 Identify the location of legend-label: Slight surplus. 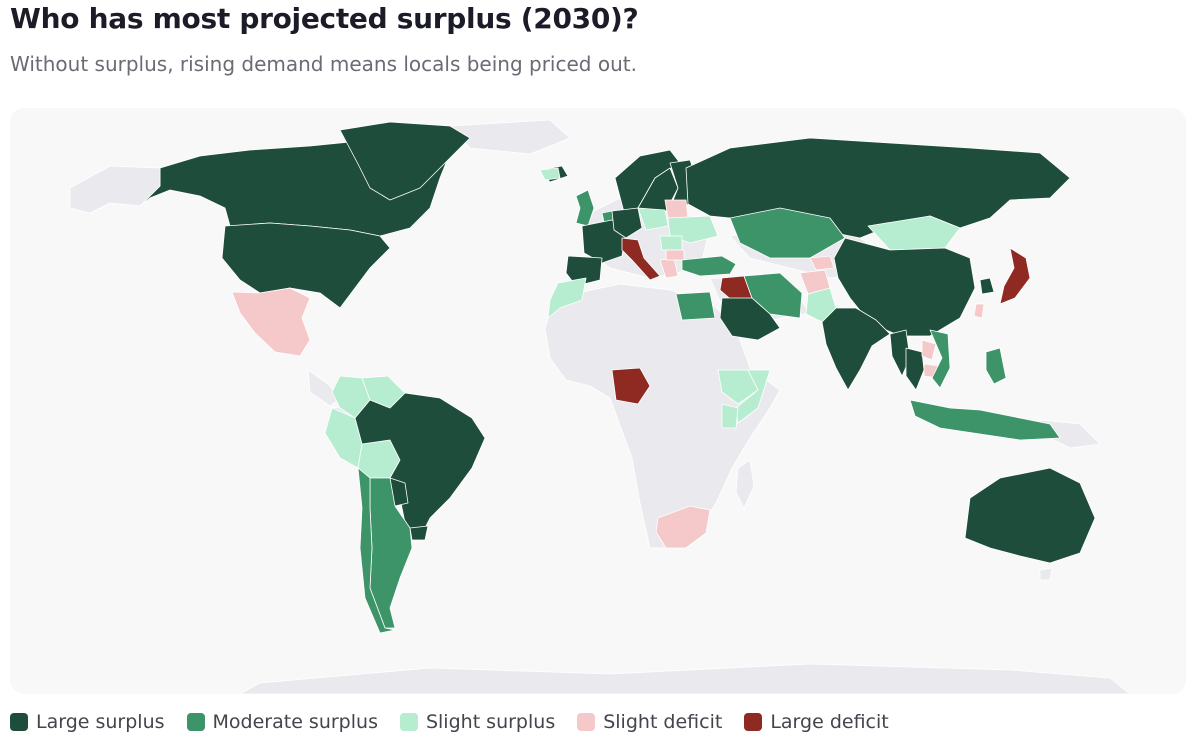
(490, 722).